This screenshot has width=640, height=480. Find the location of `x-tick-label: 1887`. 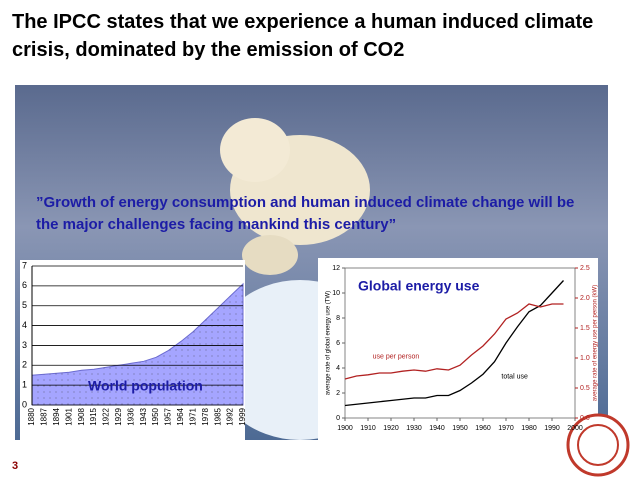

x-tick-label: 1887 is located at coordinates (44, 416).